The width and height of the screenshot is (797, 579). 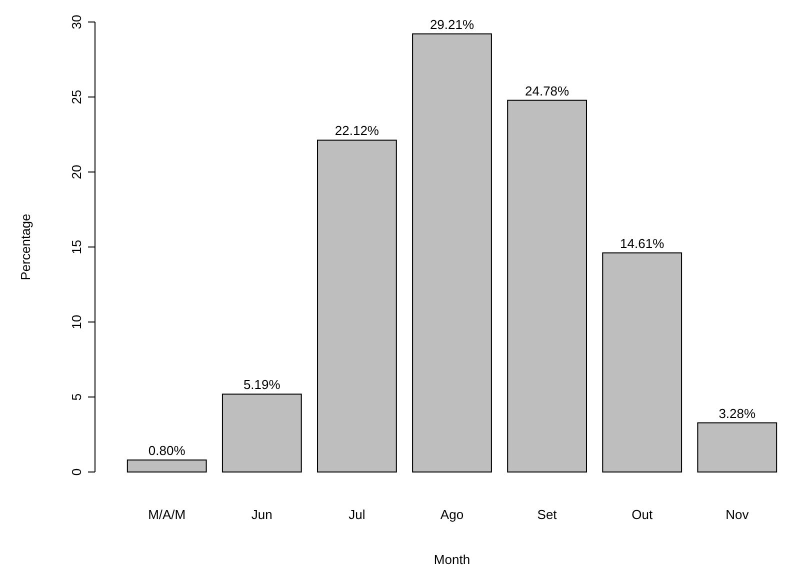 I want to click on data-label: 5.19%, so click(x=262, y=384).